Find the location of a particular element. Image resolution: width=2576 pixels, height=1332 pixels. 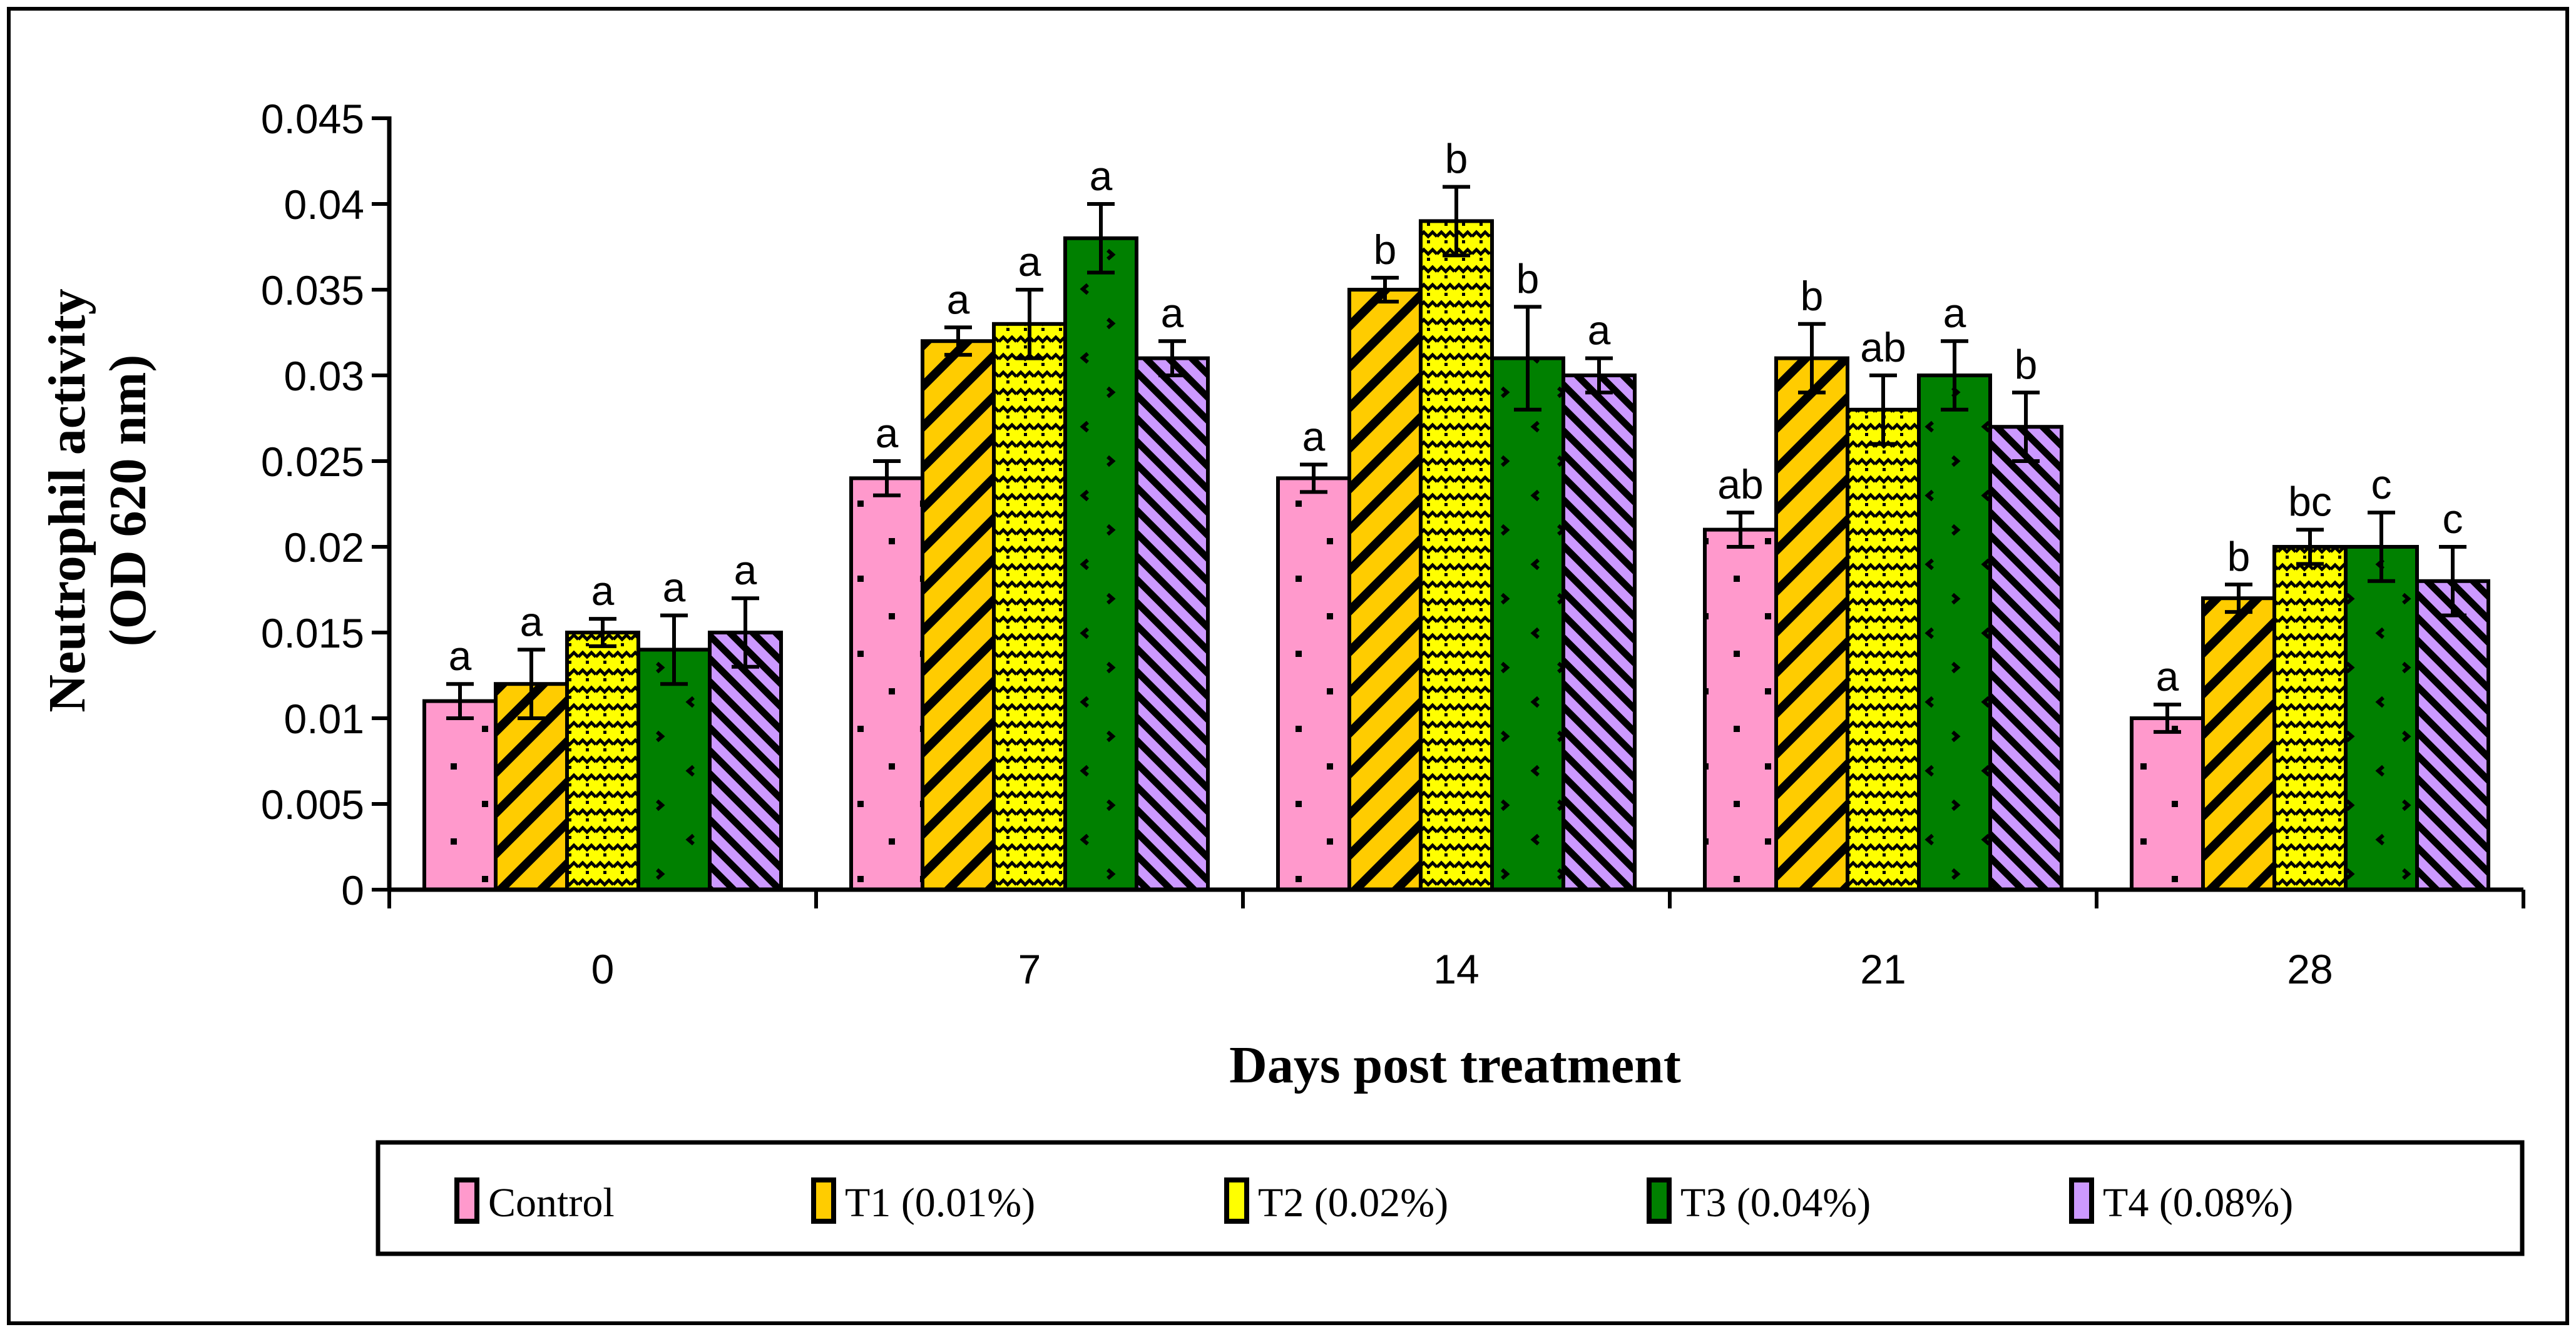

x-tick-label: 28 is located at coordinates (2310, 969).